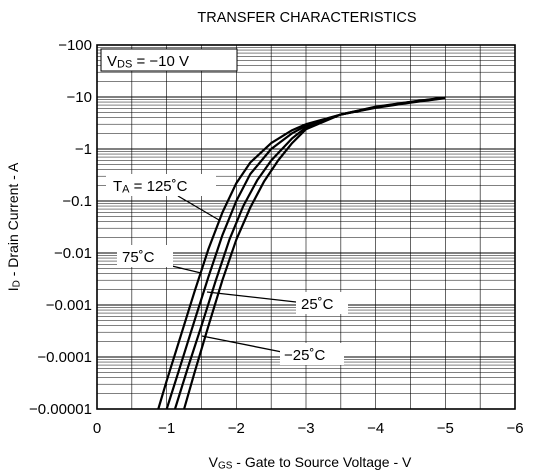 This screenshot has width=536, height=476. Describe the element at coordinates (306, 18) in the screenshot. I see `chart-title: TRANSFER CHARACTERISTICS` at that location.